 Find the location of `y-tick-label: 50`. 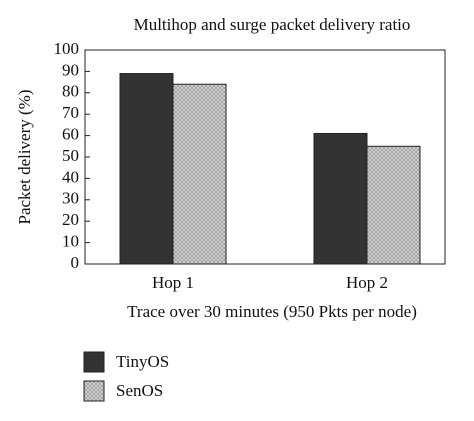

y-tick-label: 50 is located at coordinates (70, 155).